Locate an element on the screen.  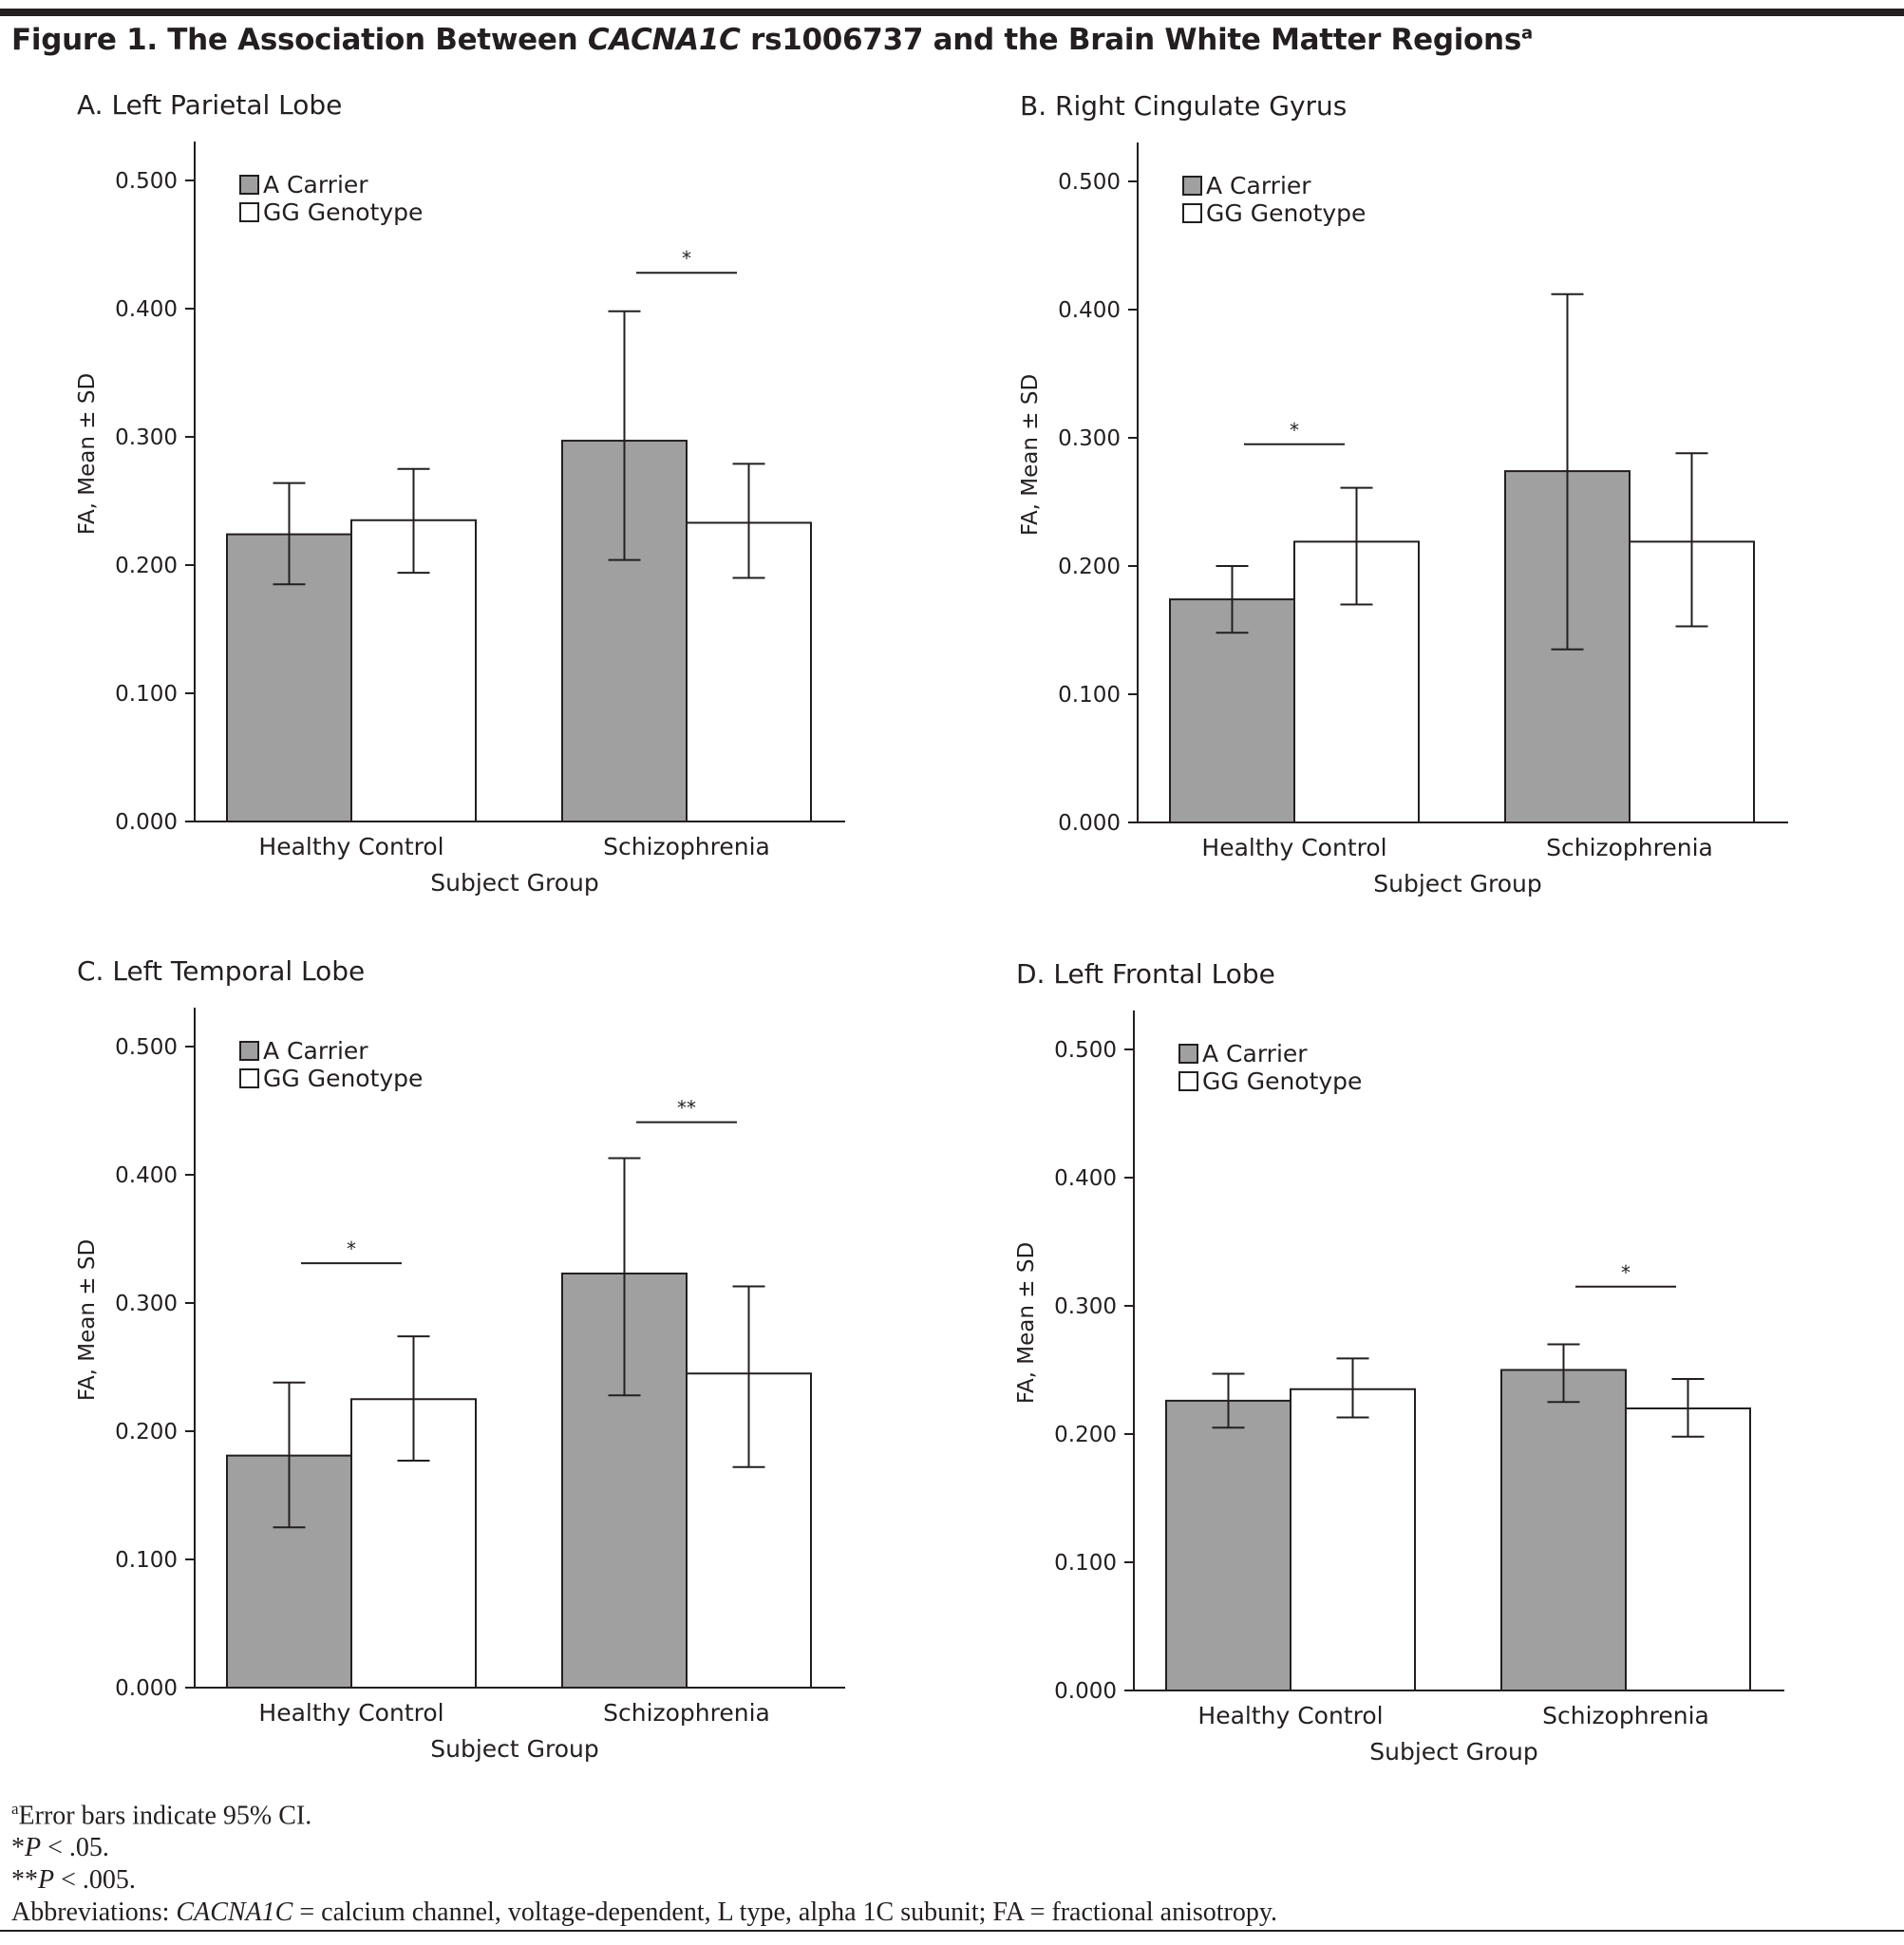
footnote-p05: *P < .05. is located at coordinates (644, 1848).